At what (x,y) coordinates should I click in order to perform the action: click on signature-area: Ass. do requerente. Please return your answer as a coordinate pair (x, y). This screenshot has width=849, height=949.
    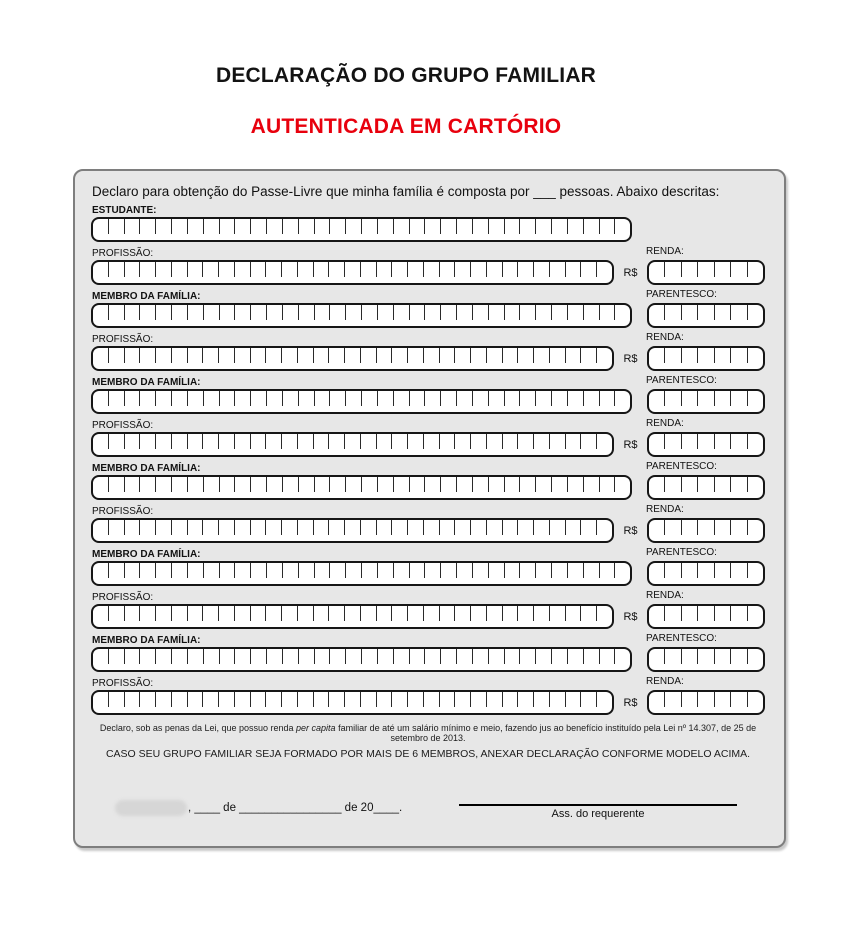
    Looking at the image, I should click on (598, 812).